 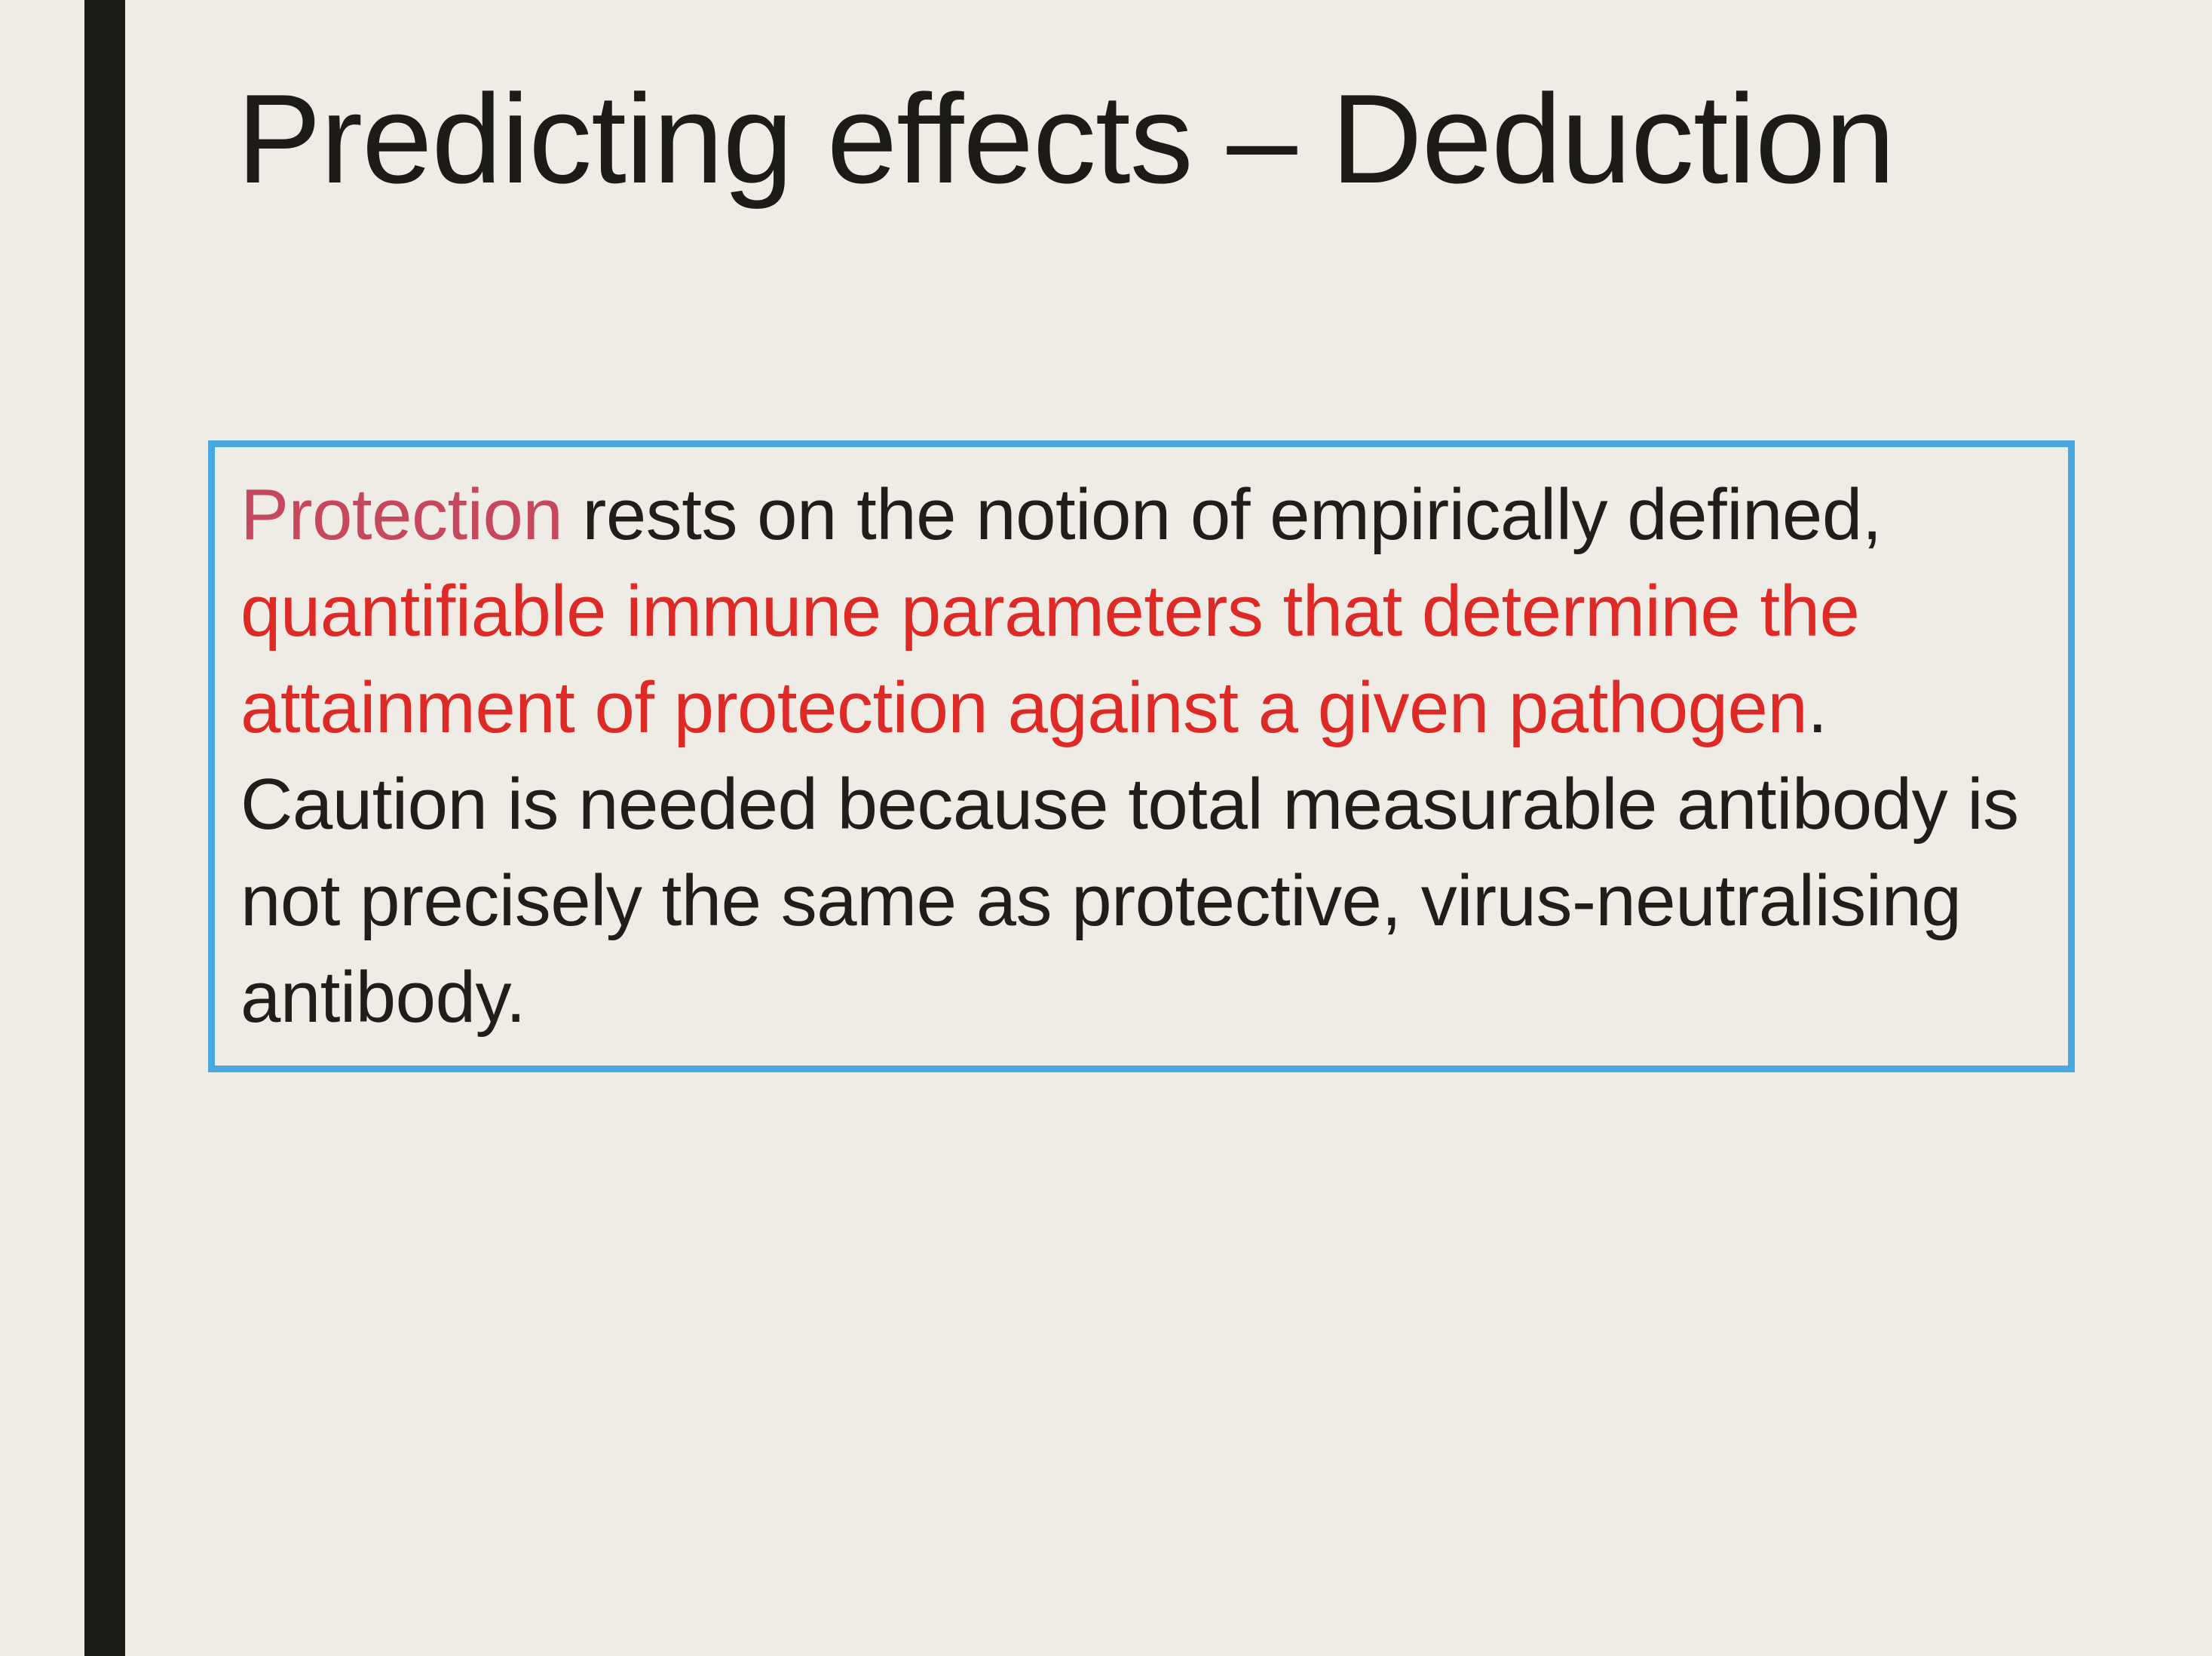 What do you see at coordinates (402, 514) in the screenshot?
I see `term-protection: Protection` at bounding box center [402, 514].